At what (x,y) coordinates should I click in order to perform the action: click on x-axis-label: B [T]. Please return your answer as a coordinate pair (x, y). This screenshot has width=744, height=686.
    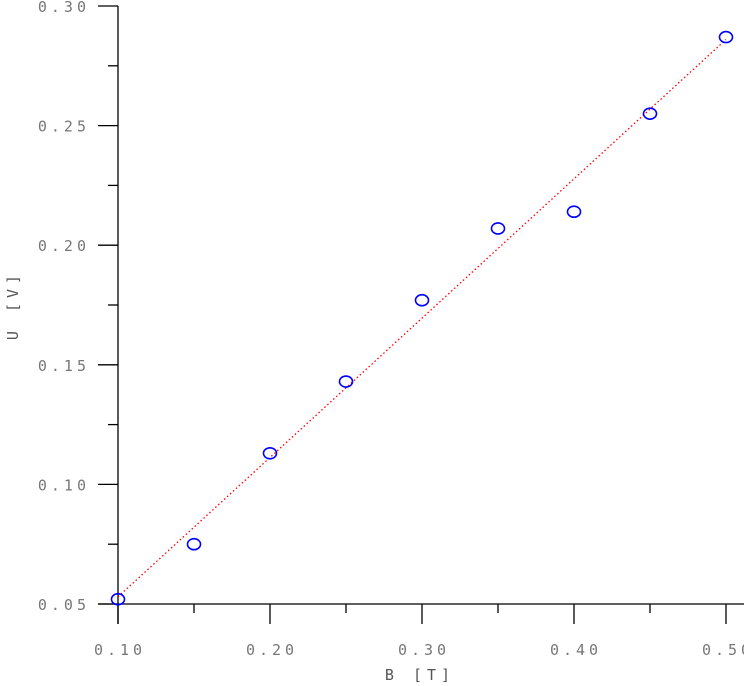
    Looking at the image, I should click on (420, 675).